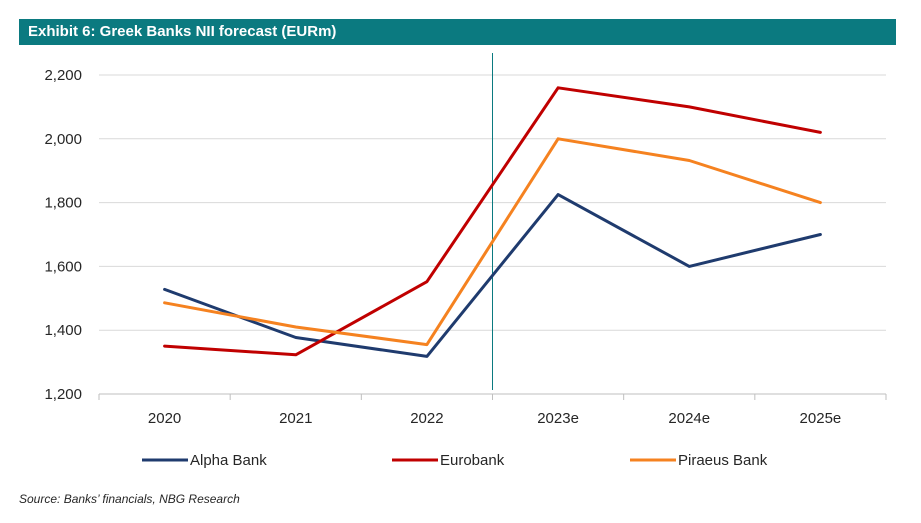 This screenshot has width=921, height=523. I want to click on source-note: Source: Banks’ financials, NBG Research, so click(129, 499).